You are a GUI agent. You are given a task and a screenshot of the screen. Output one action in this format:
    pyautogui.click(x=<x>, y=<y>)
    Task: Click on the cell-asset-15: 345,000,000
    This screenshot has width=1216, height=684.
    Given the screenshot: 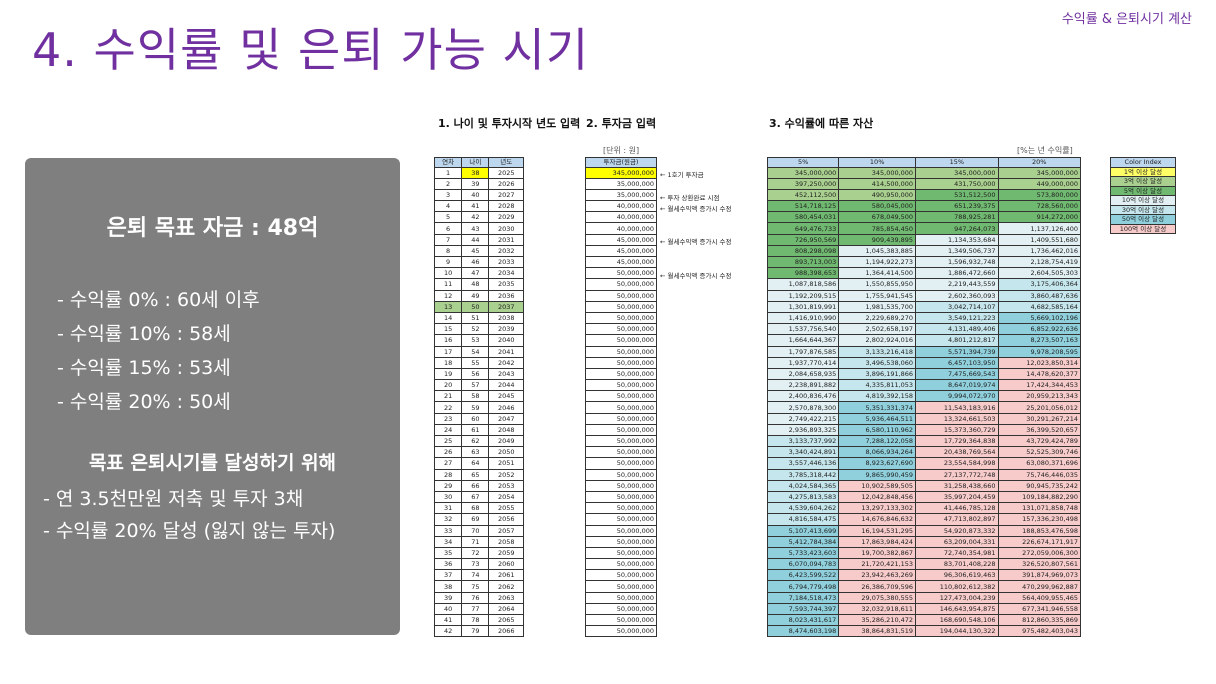 What is the action you would take?
    pyautogui.click(x=957, y=172)
    